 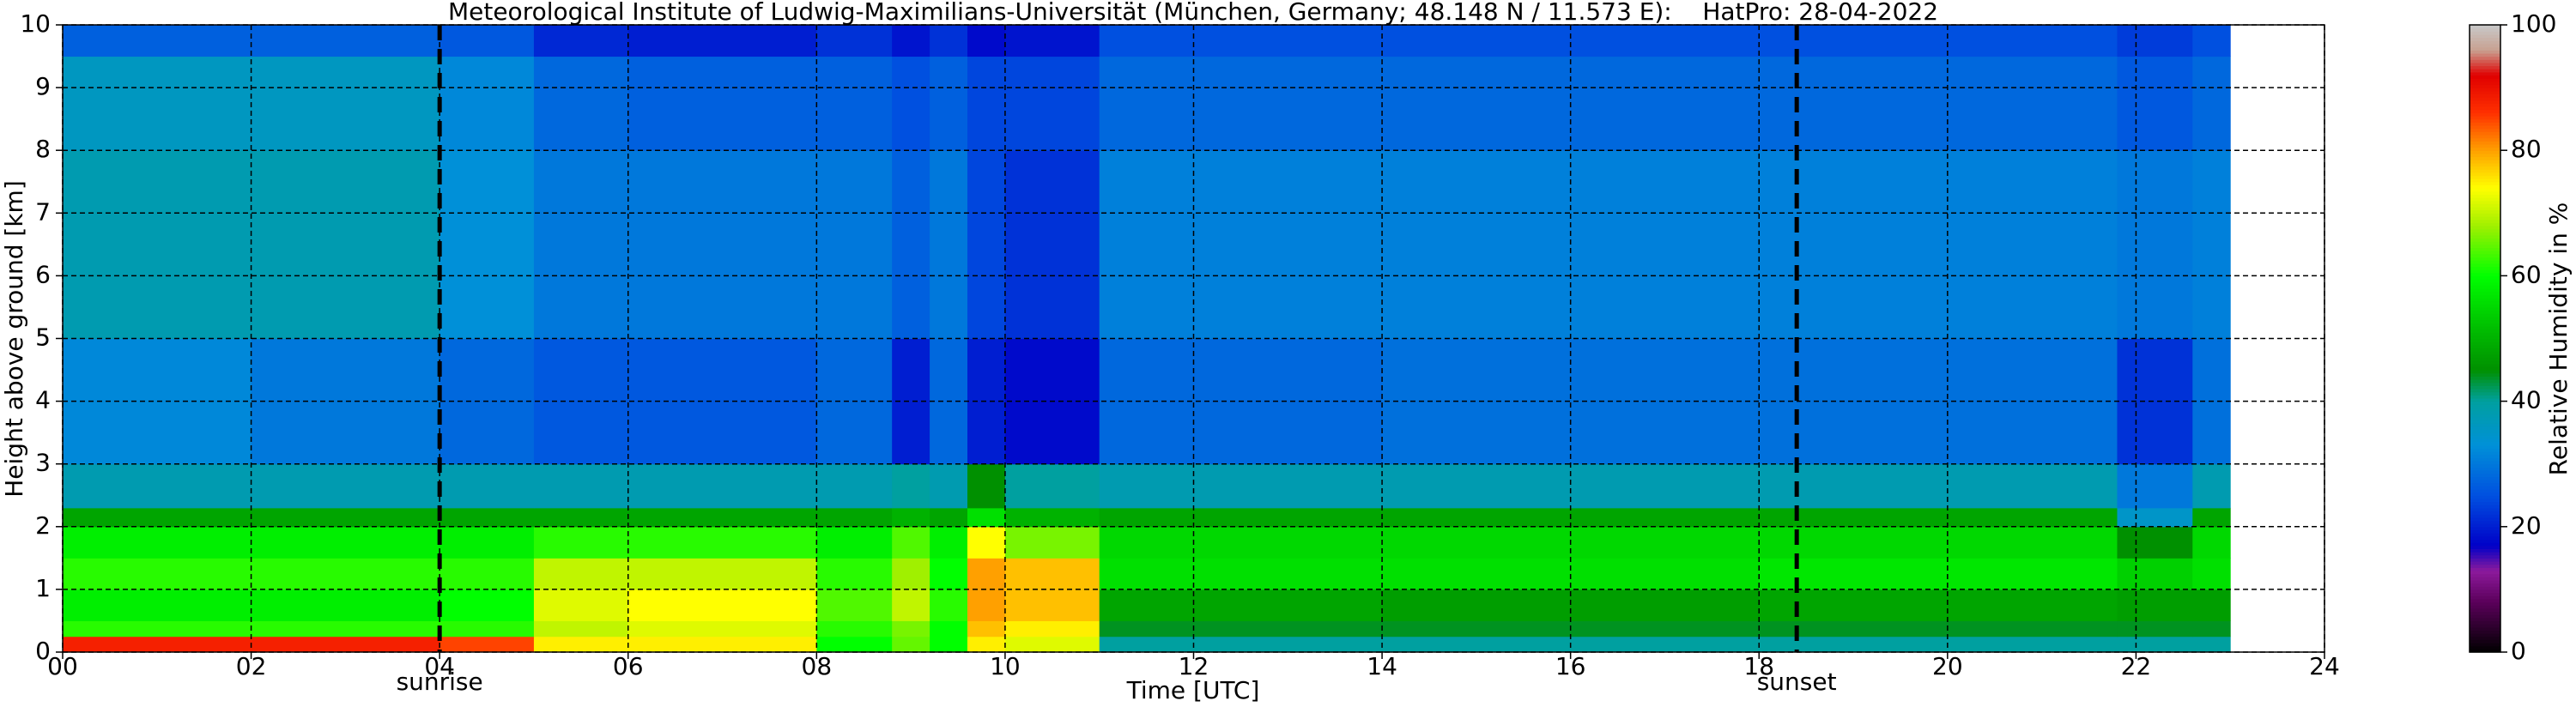 What do you see at coordinates (252, 666) in the screenshot?
I see `x-tick-label: 02` at bounding box center [252, 666].